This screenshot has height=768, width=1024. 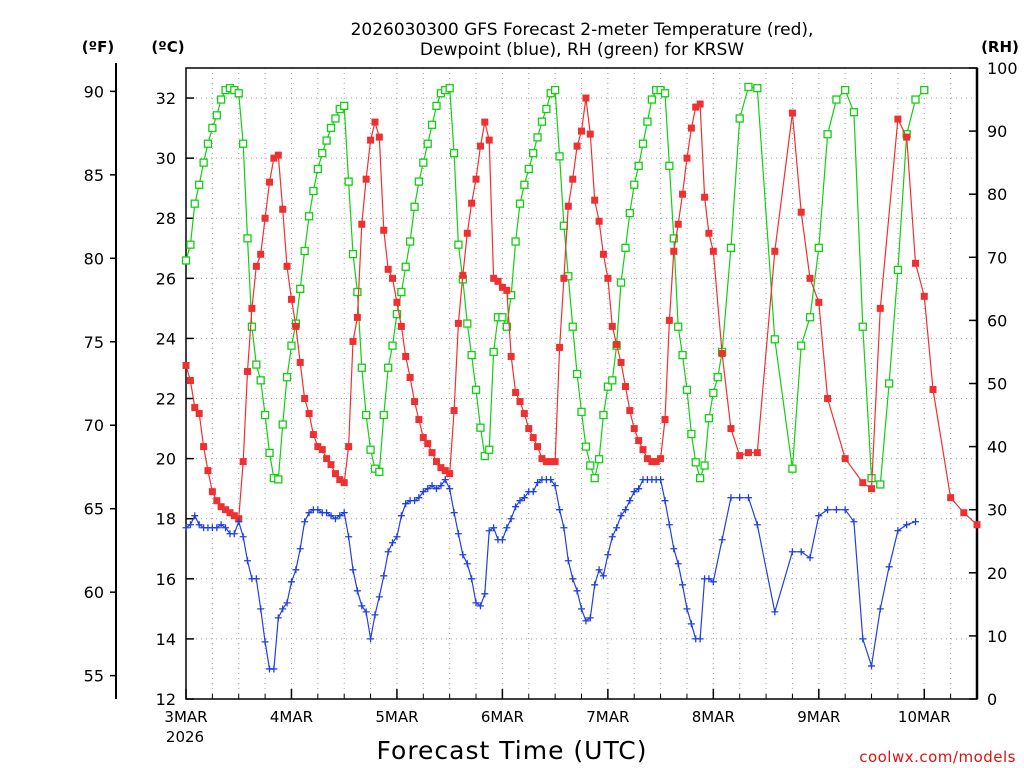 What do you see at coordinates (713, 717) in the screenshot?
I see `x-tick-label: 8MAR` at bounding box center [713, 717].